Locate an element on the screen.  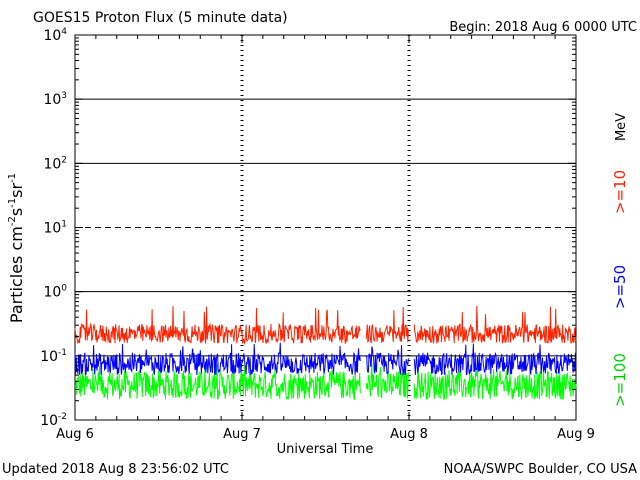
legend-ge100: >=100 is located at coordinates (620, 380).